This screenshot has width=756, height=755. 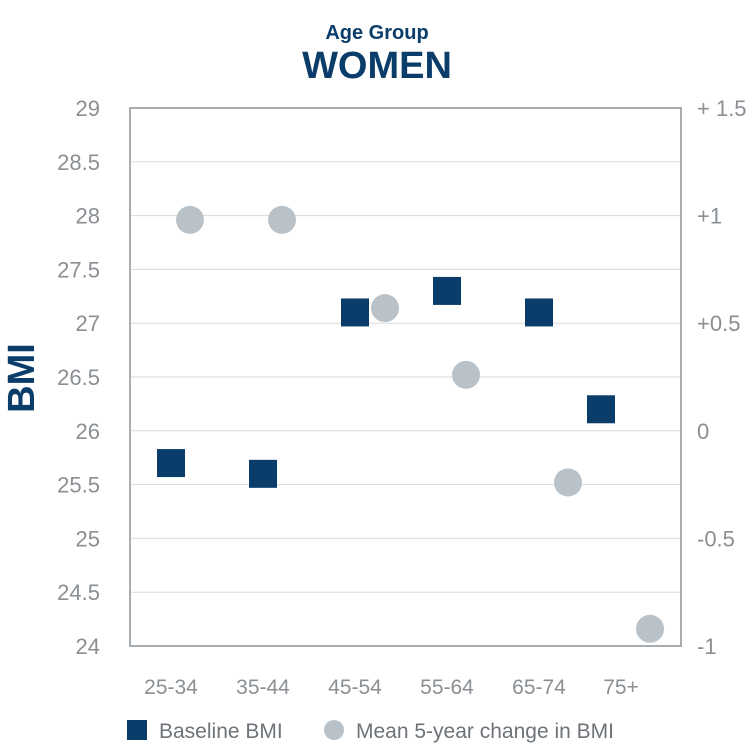 What do you see at coordinates (709, 216) in the screenshot?
I see `right-tick-label: +1` at bounding box center [709, 216].